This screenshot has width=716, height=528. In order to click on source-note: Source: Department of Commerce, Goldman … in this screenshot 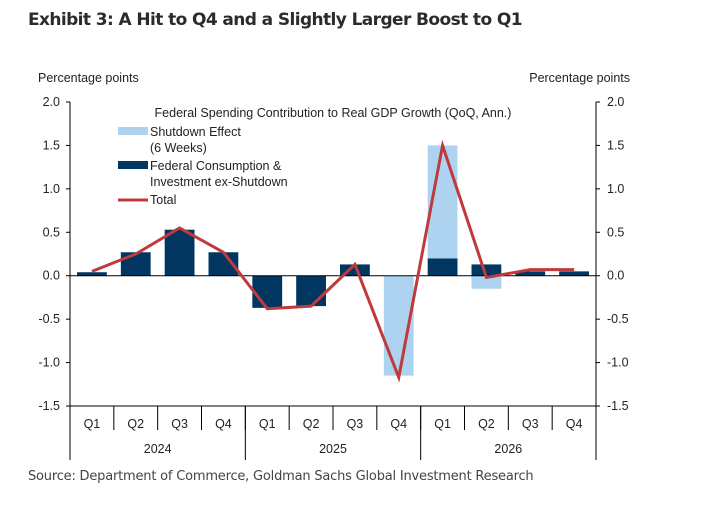, I will do `click(281, 476)`.